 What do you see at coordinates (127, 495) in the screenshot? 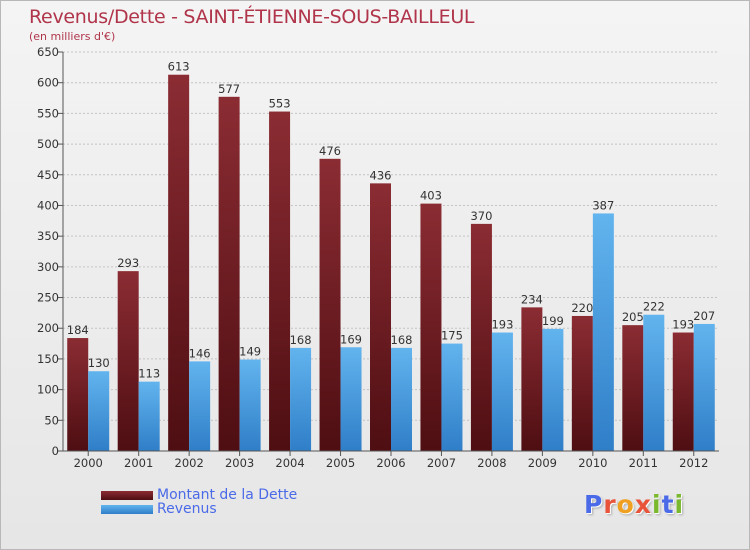
I see `legend-swatch-dette` at bounding box center [127, 495].